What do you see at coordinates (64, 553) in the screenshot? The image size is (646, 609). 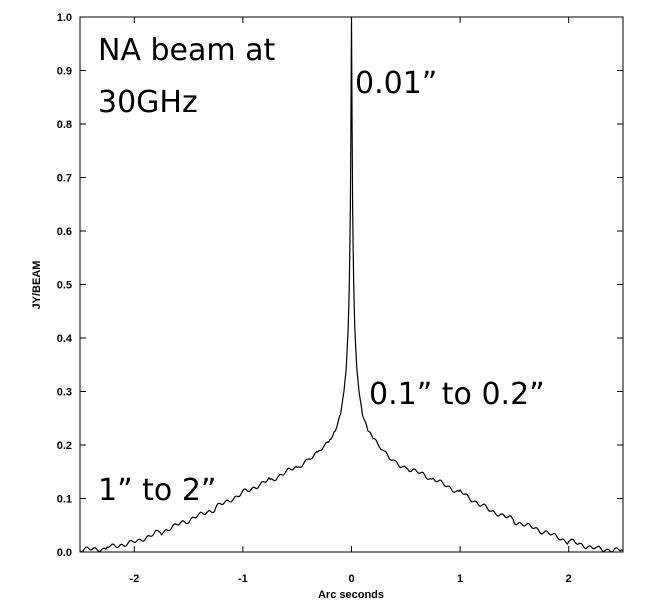 I see `y-tick-label: 0.0` at bounding box center [64, 553].